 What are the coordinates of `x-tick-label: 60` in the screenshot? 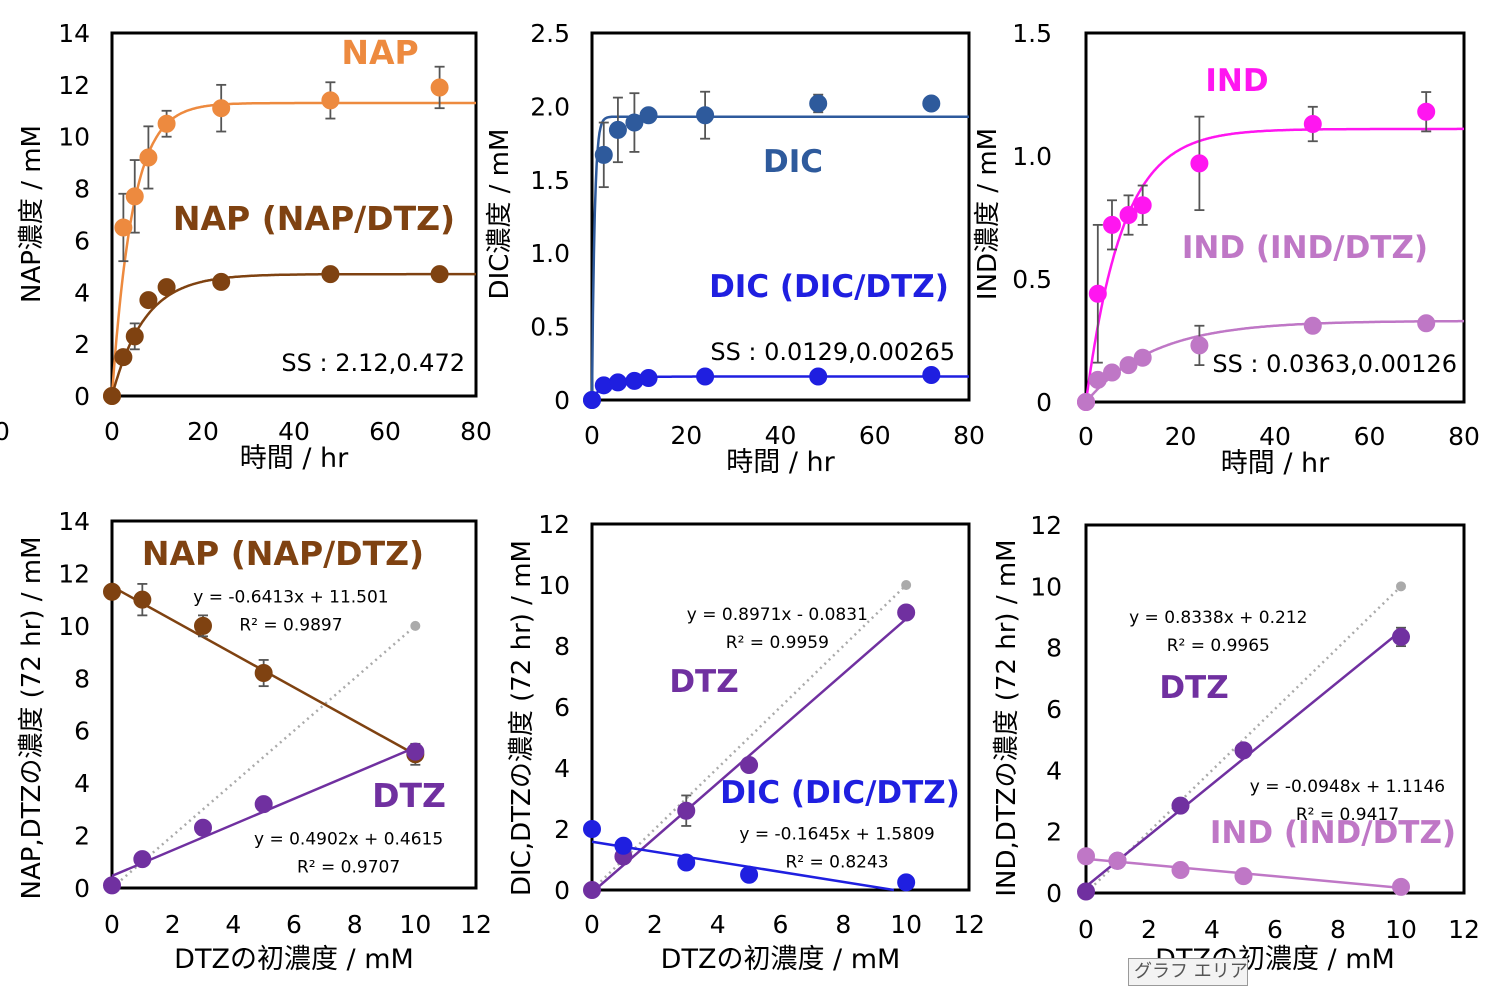 It's located at (385, 431).